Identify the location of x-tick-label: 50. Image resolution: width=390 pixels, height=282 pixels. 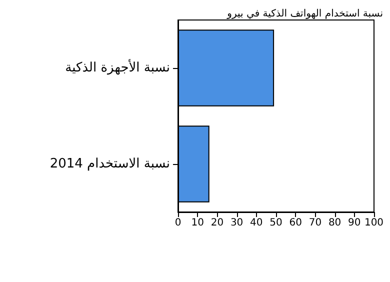
(276, 223).